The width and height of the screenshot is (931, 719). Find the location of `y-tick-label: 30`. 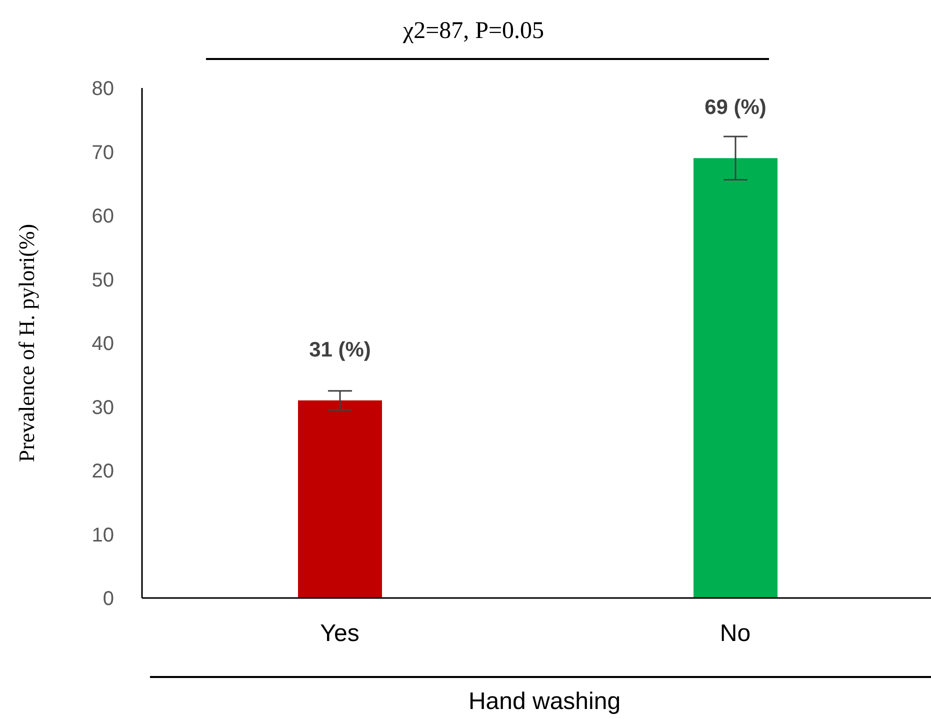

y-tick-label: 30 is located at coordinates (103, 407).